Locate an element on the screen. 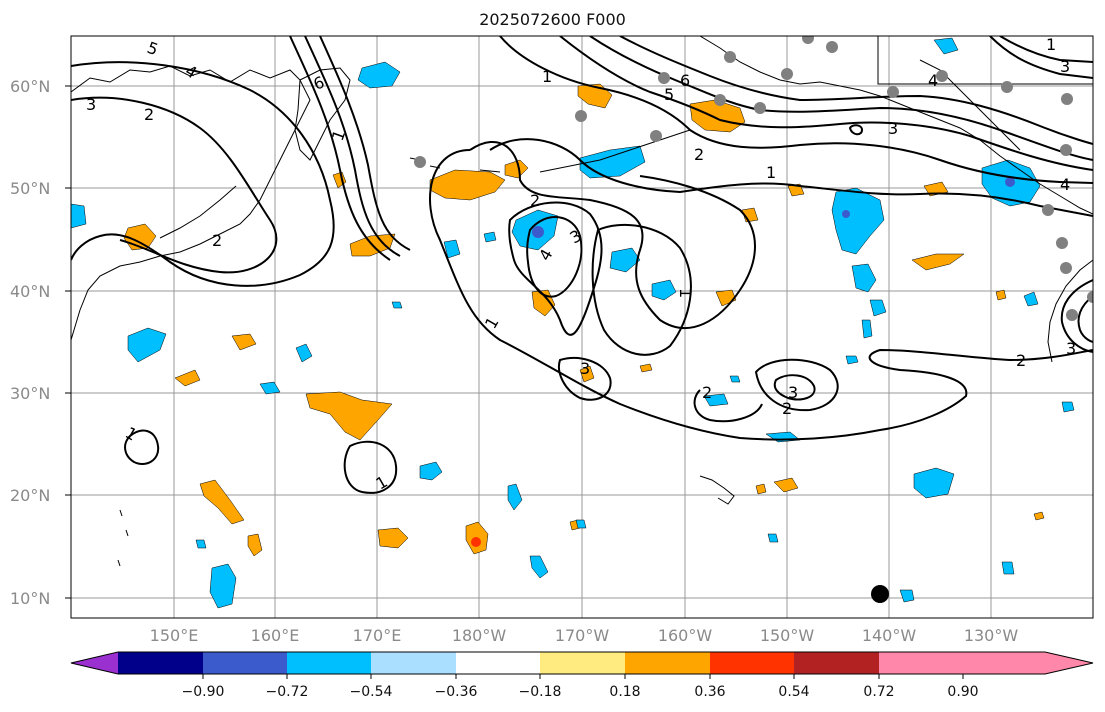 This screenshot has width=1105, height=712. lon-label-130w: 130°W is located at coordinates (991, 635).